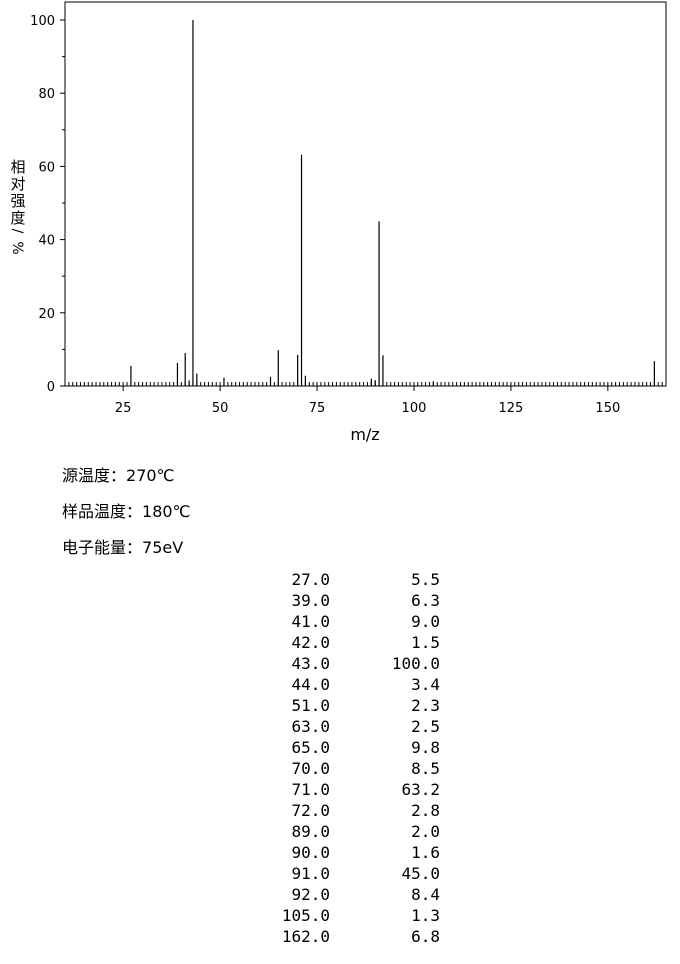  Describe the element at coordinates (94, 475) in the screenshot. I see `source-temperature-label: 源温度：` at that location.